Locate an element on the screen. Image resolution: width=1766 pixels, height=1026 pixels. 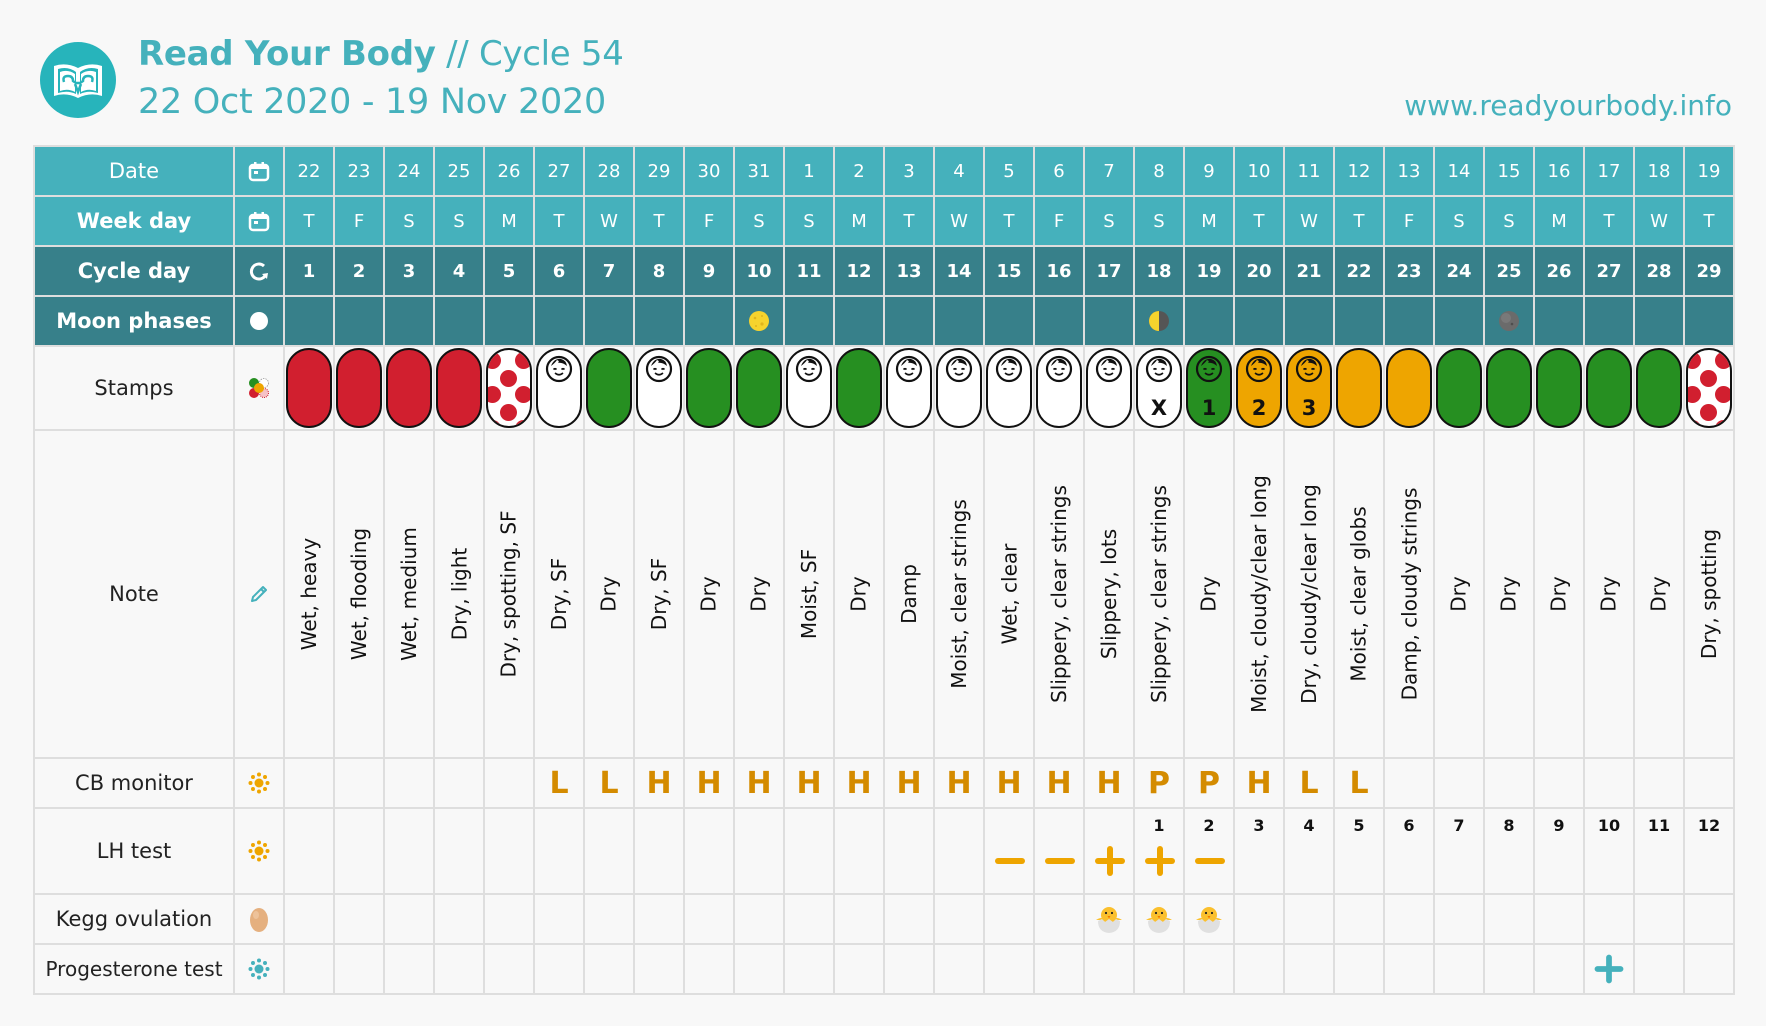
lh-test-row-cell: 1 is located at coordinates (1159, 851).